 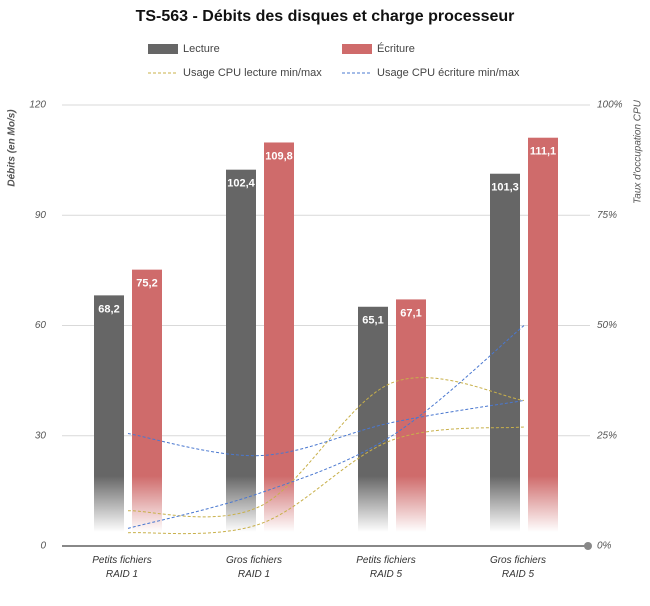 What do you see at coordinates (607, 325) in the screenshot?
I see `y2-tick-label: 50%` at bounding box center [607, 325].